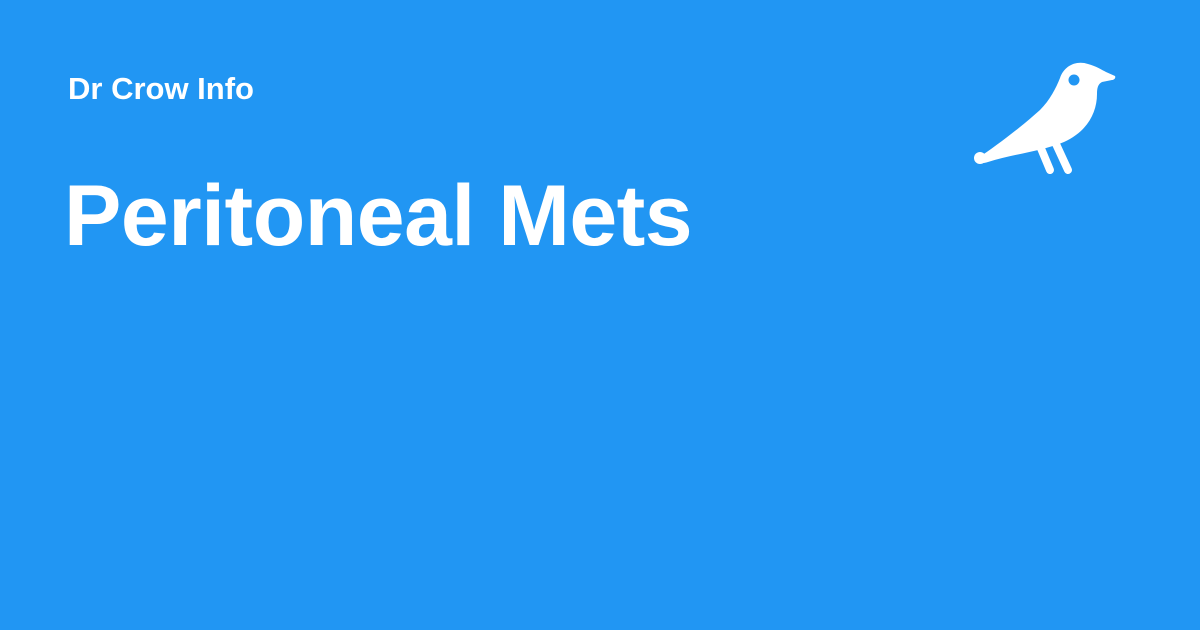  Describe the element at coordinates (378, 216) in the screenshot. I see `page-title: Peritoneal Mets` at that location.